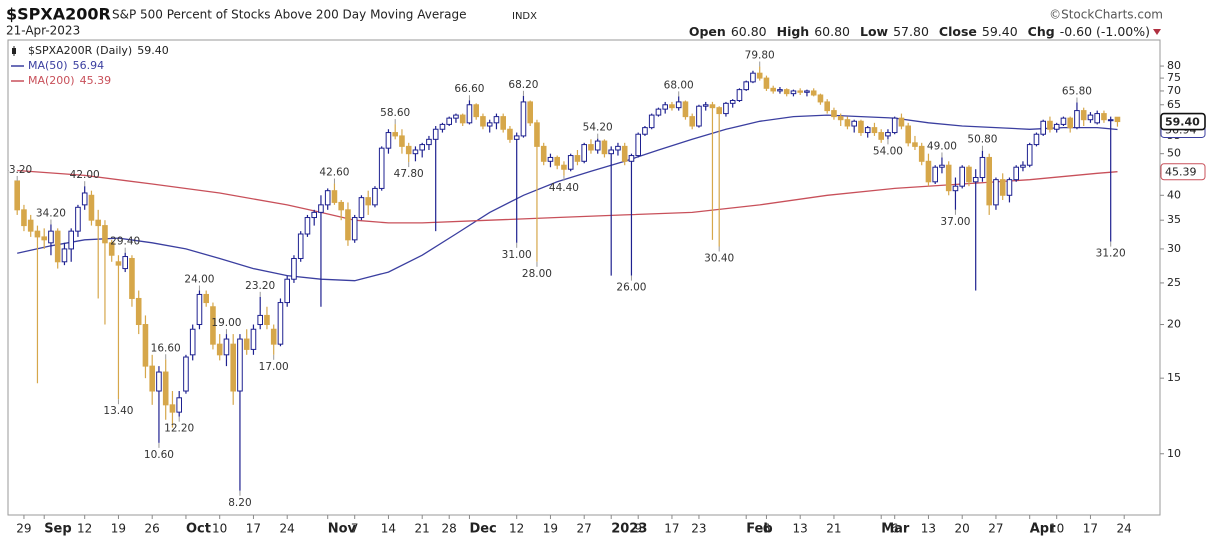  I want to click on quote-label: Low, so click(874, 31).